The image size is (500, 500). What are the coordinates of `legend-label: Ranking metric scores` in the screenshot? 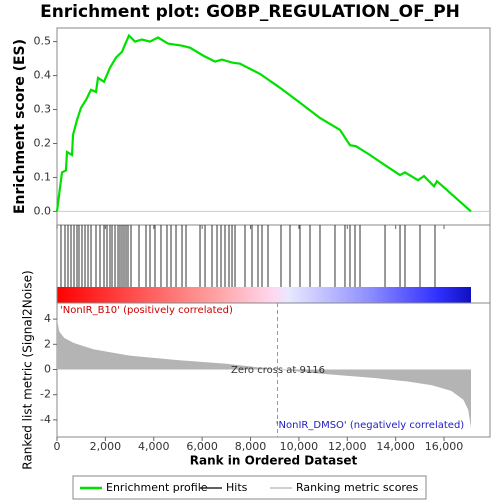 It's located at (357, 487).